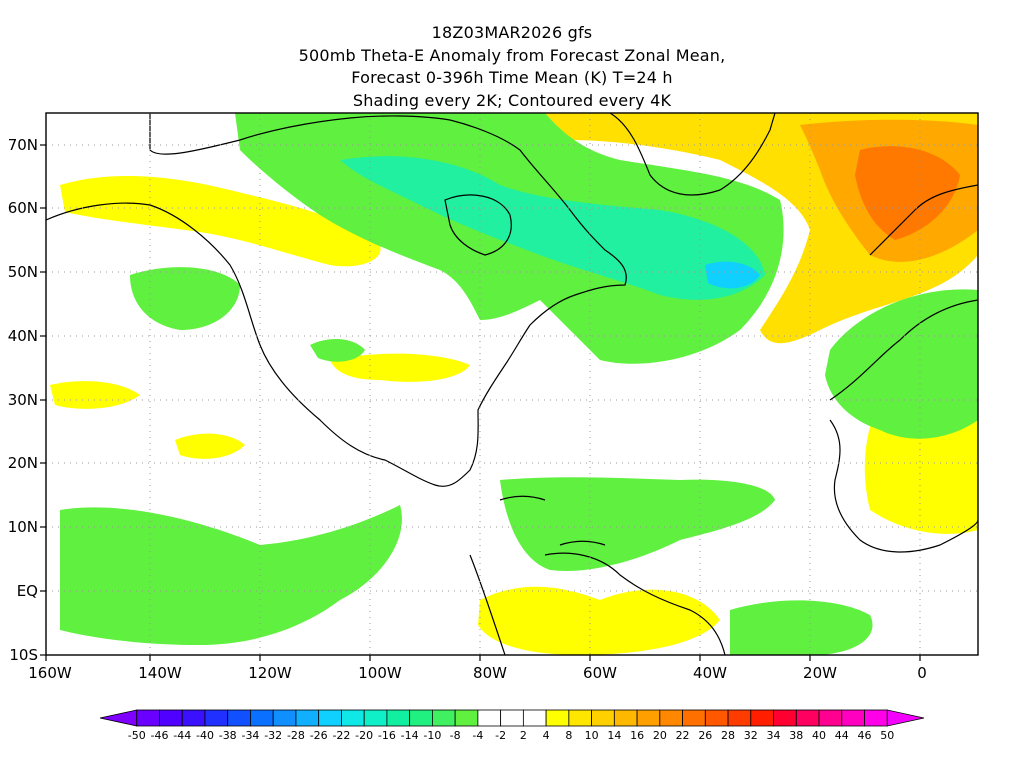 The height and width of the screenshot is (768, 1024). I want to click on colorbar-label: 16, so click(637, 735).